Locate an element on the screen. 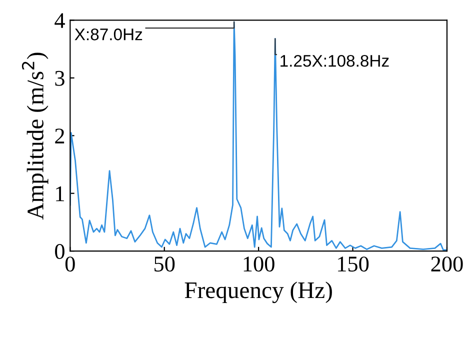 This screenshot has height=337, width=474. y-tick-label: 1 is located at coordinates (60, 194).